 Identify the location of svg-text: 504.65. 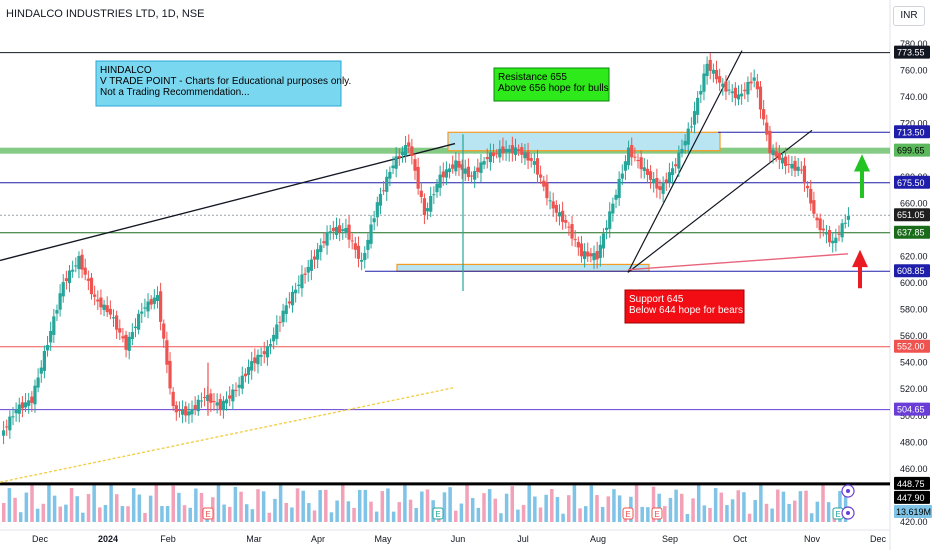
(911, 410).